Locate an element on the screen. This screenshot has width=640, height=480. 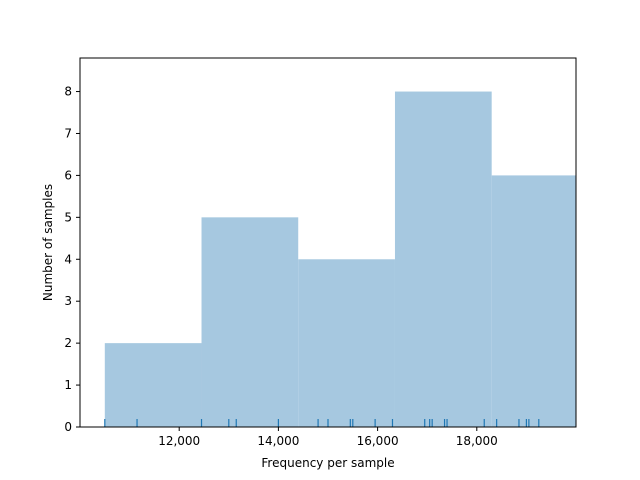
y-tick-label: 4 is located at coordinates (68, 259).